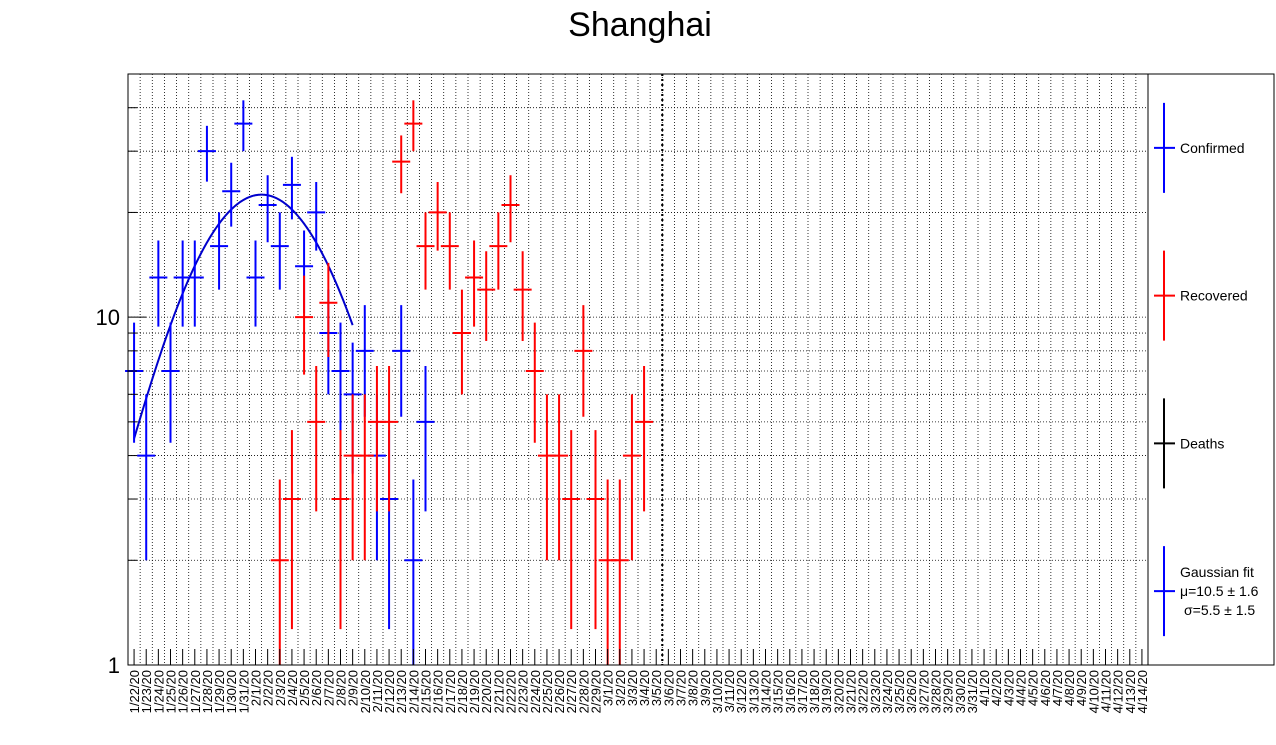 This screenshot has width=1276, height=745. Describe the element at coordinates (328, 688) in the screenshot. I see `x-tick-label: 2/7/20` at that location.